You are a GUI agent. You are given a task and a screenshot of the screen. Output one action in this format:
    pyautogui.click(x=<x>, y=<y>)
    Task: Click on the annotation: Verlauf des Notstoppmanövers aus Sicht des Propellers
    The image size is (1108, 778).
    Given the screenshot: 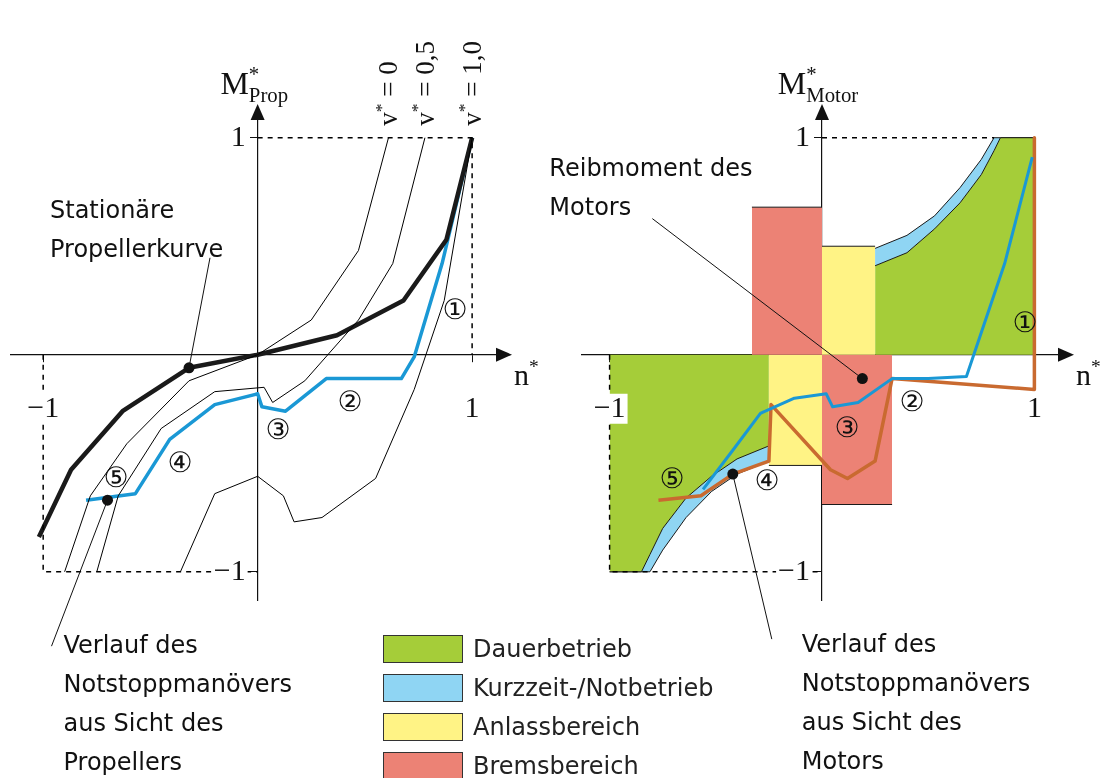 What is the action you would take?
    pyautogui.click(x=177, y=704)
    